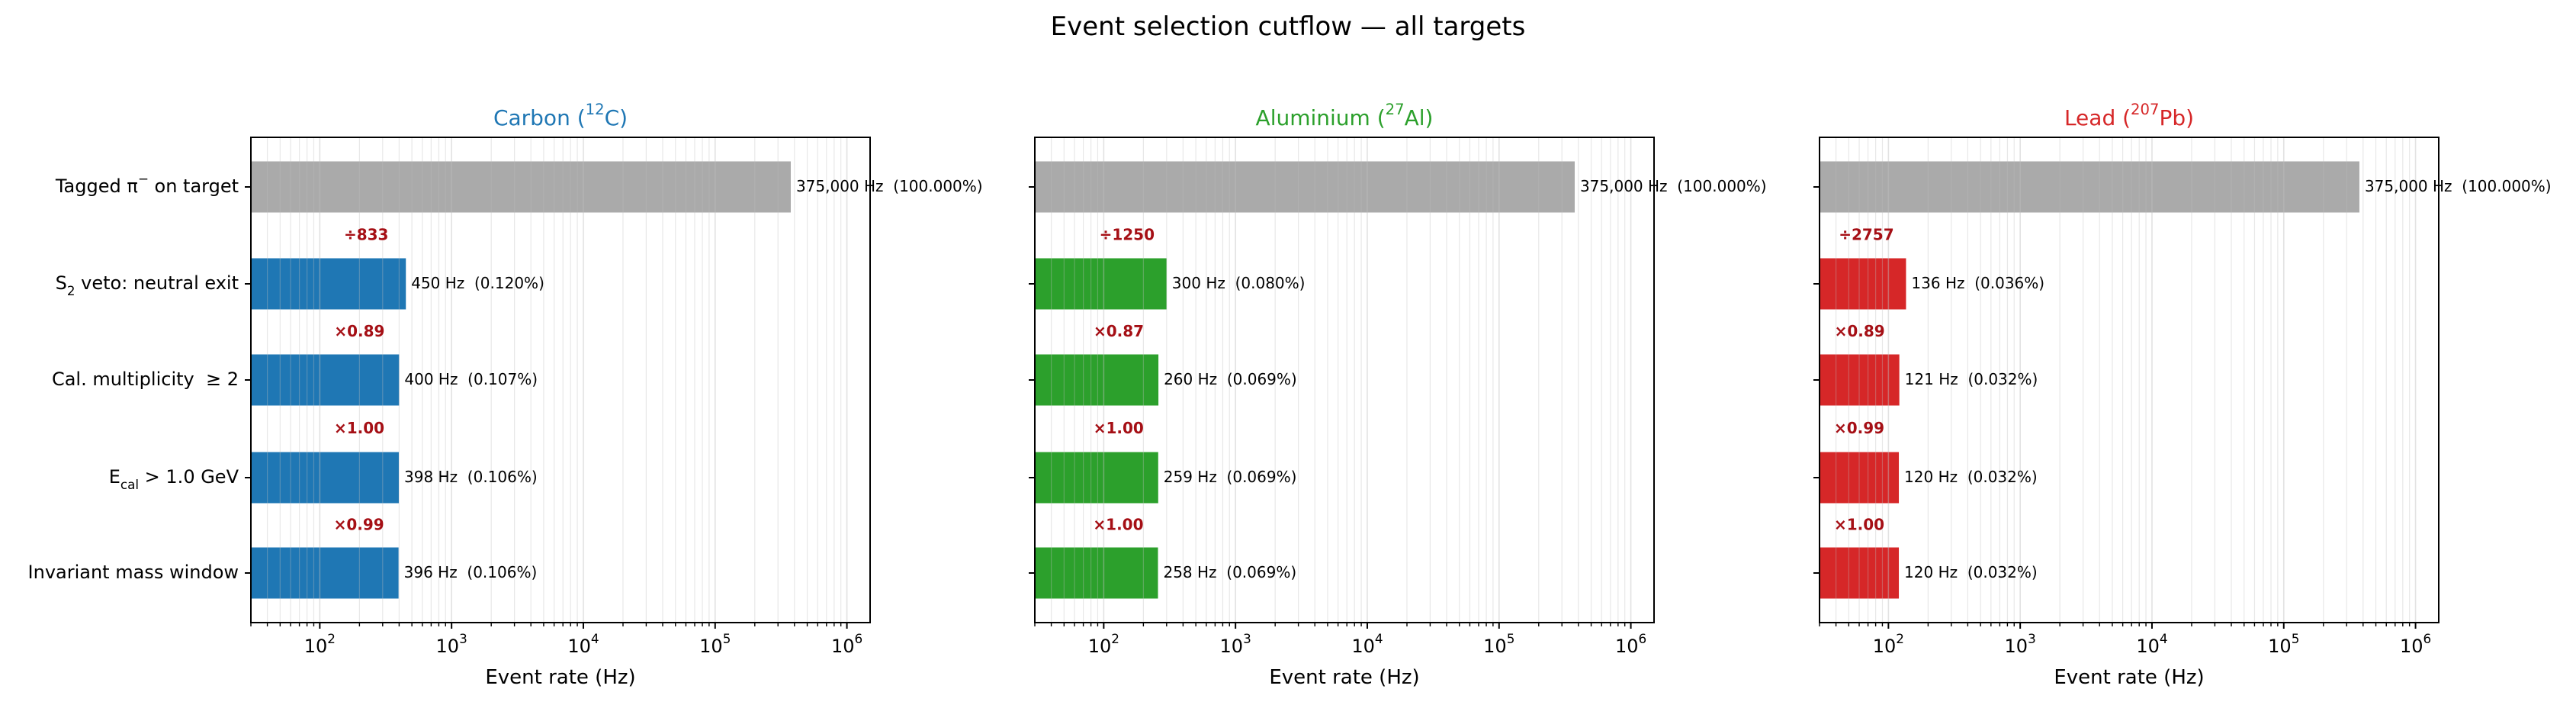 Image resolution: width=2576 pixels, height=705 pixels. Describe the element at coordinates (471, 379) in the screenshot. I see `value-label: 400 Hz (0.107%)` at that location.